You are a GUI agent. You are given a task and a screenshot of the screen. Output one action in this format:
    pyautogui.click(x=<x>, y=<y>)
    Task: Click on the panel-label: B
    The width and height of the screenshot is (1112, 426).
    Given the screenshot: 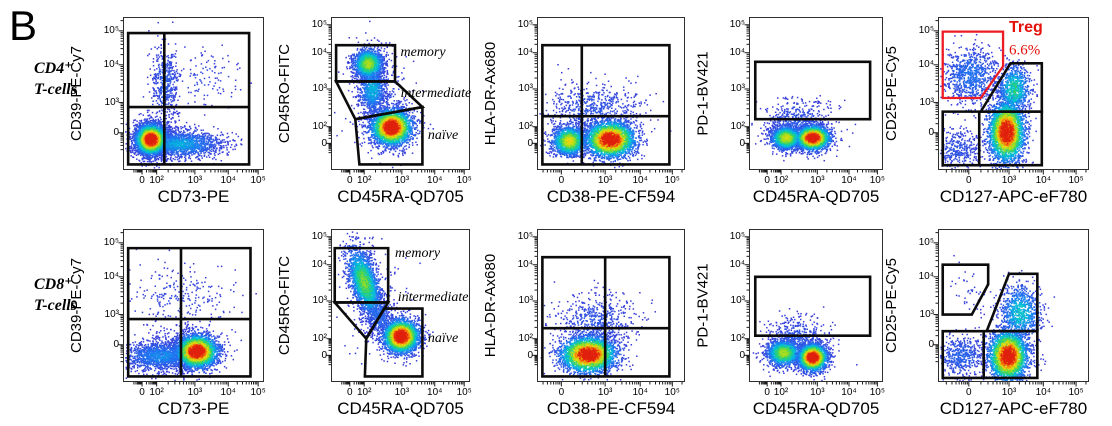 What is the action you would take?
    pyautogui.click(x=23, y=25)
    